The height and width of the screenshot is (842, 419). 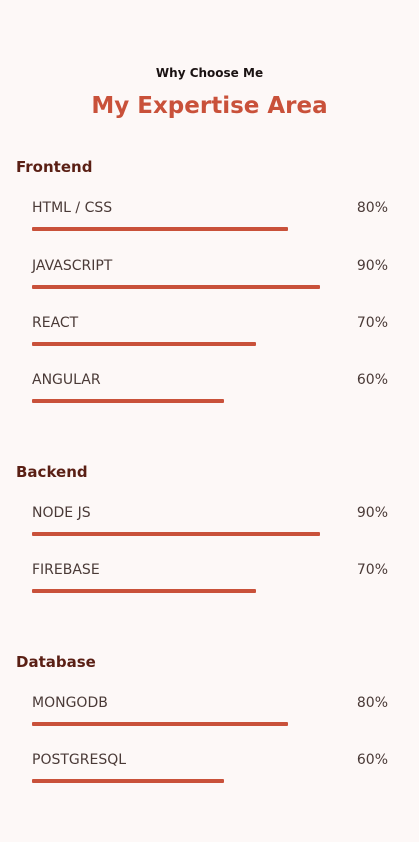 I want to click on skill-group-title: Database, so click(x=56, y=662).